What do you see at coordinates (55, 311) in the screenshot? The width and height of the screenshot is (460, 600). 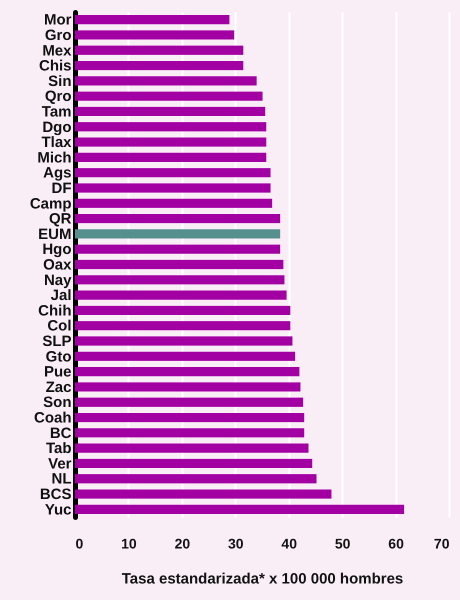 I see `y-tick-label: Chih` at bounding box center [55, 311].